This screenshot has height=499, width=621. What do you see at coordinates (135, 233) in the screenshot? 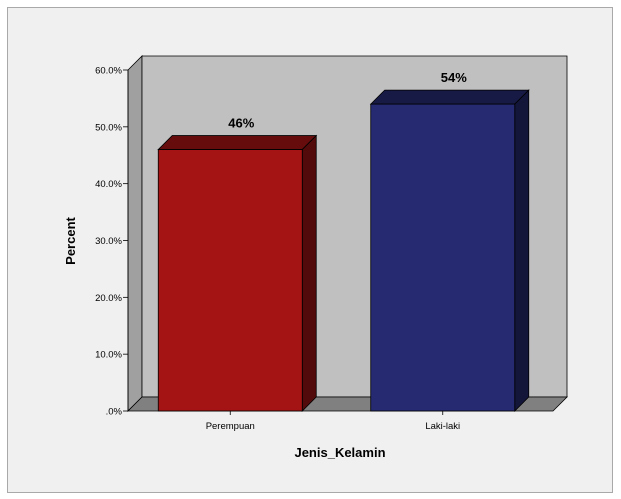
I see `side-wall` at bounding box center [135, 233].